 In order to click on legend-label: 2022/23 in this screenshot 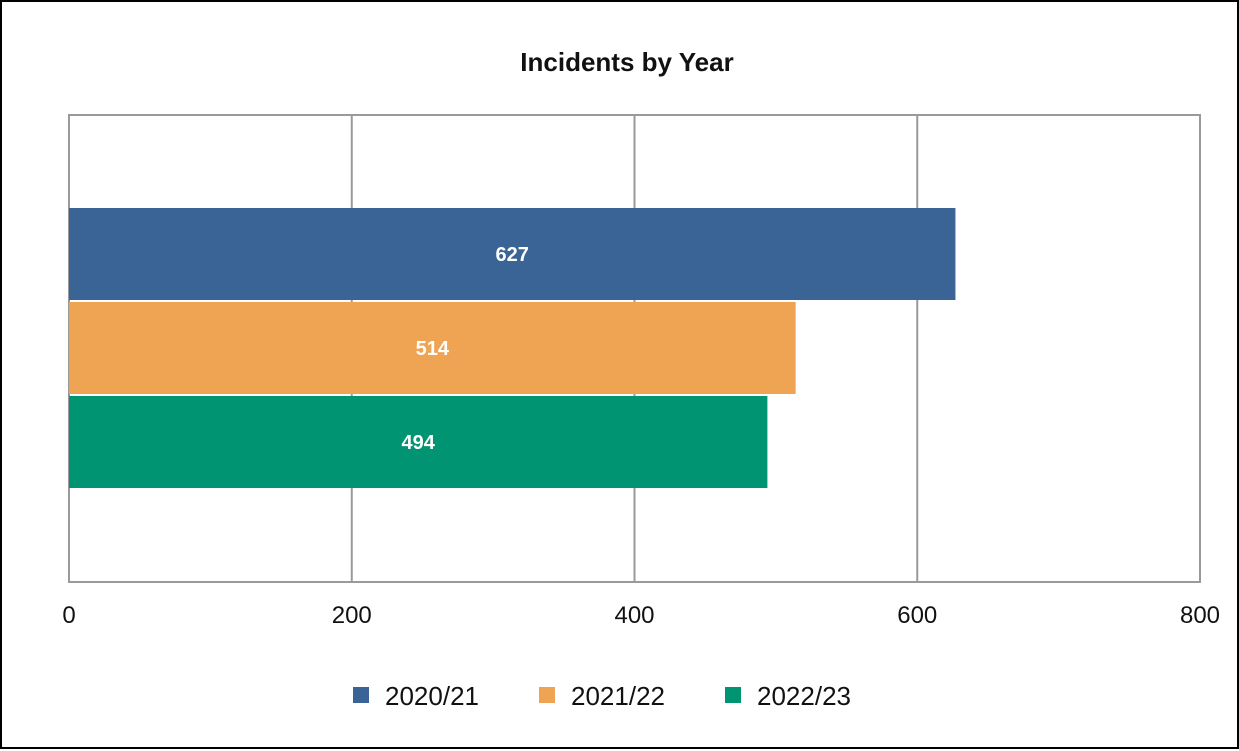, I will do `click(804, 696)`.